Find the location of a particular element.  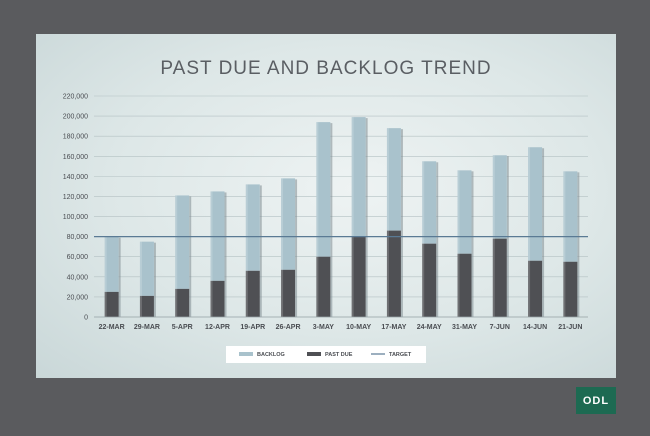

y-tick-label: 40,000 is located at coordinates (78, 277).